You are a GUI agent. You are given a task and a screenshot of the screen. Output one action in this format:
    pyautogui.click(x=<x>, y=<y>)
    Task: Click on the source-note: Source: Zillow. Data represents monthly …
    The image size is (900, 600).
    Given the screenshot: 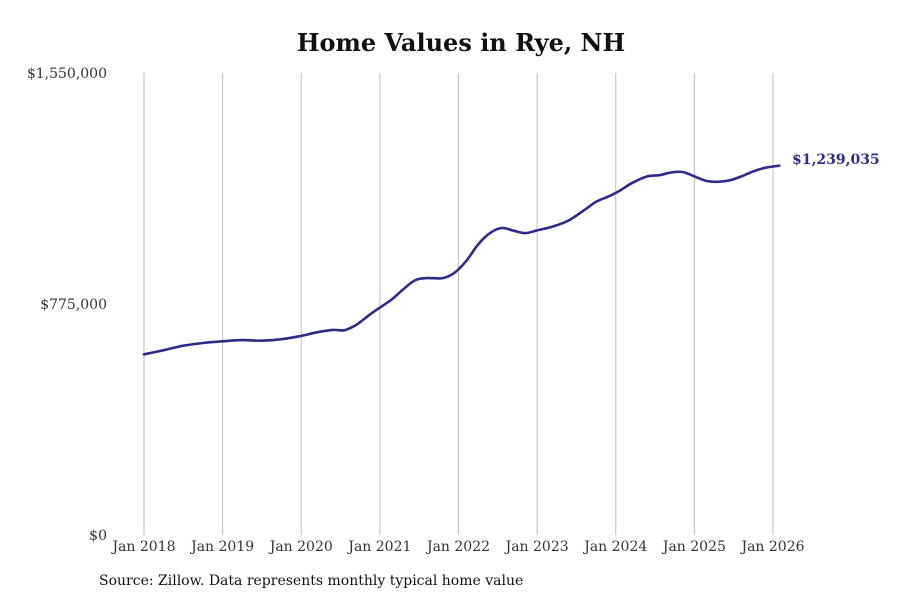 What is the action you would take?
    pyautogui.click(x=311, y=581)
    